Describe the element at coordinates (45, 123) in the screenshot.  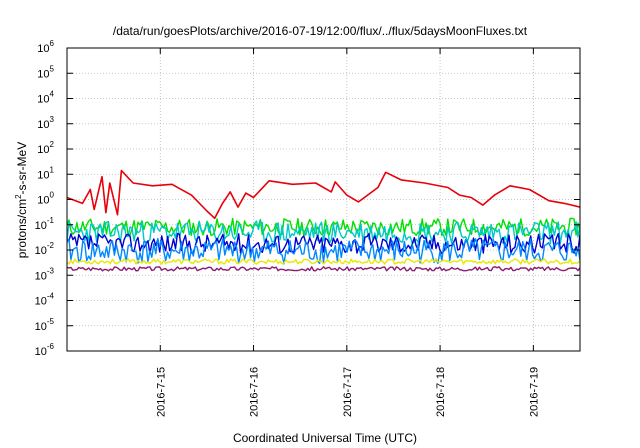
I see `y-tick-label: 10³` at that location.